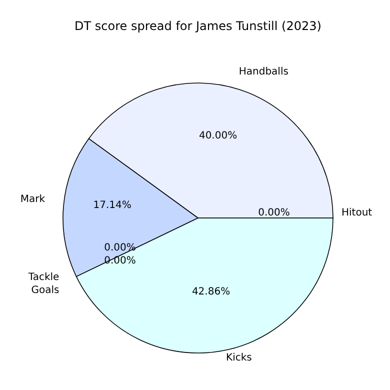  Describe the element at coordinates (239, 358) in the screenshot. I see `slice-label: Kicks` at that location.